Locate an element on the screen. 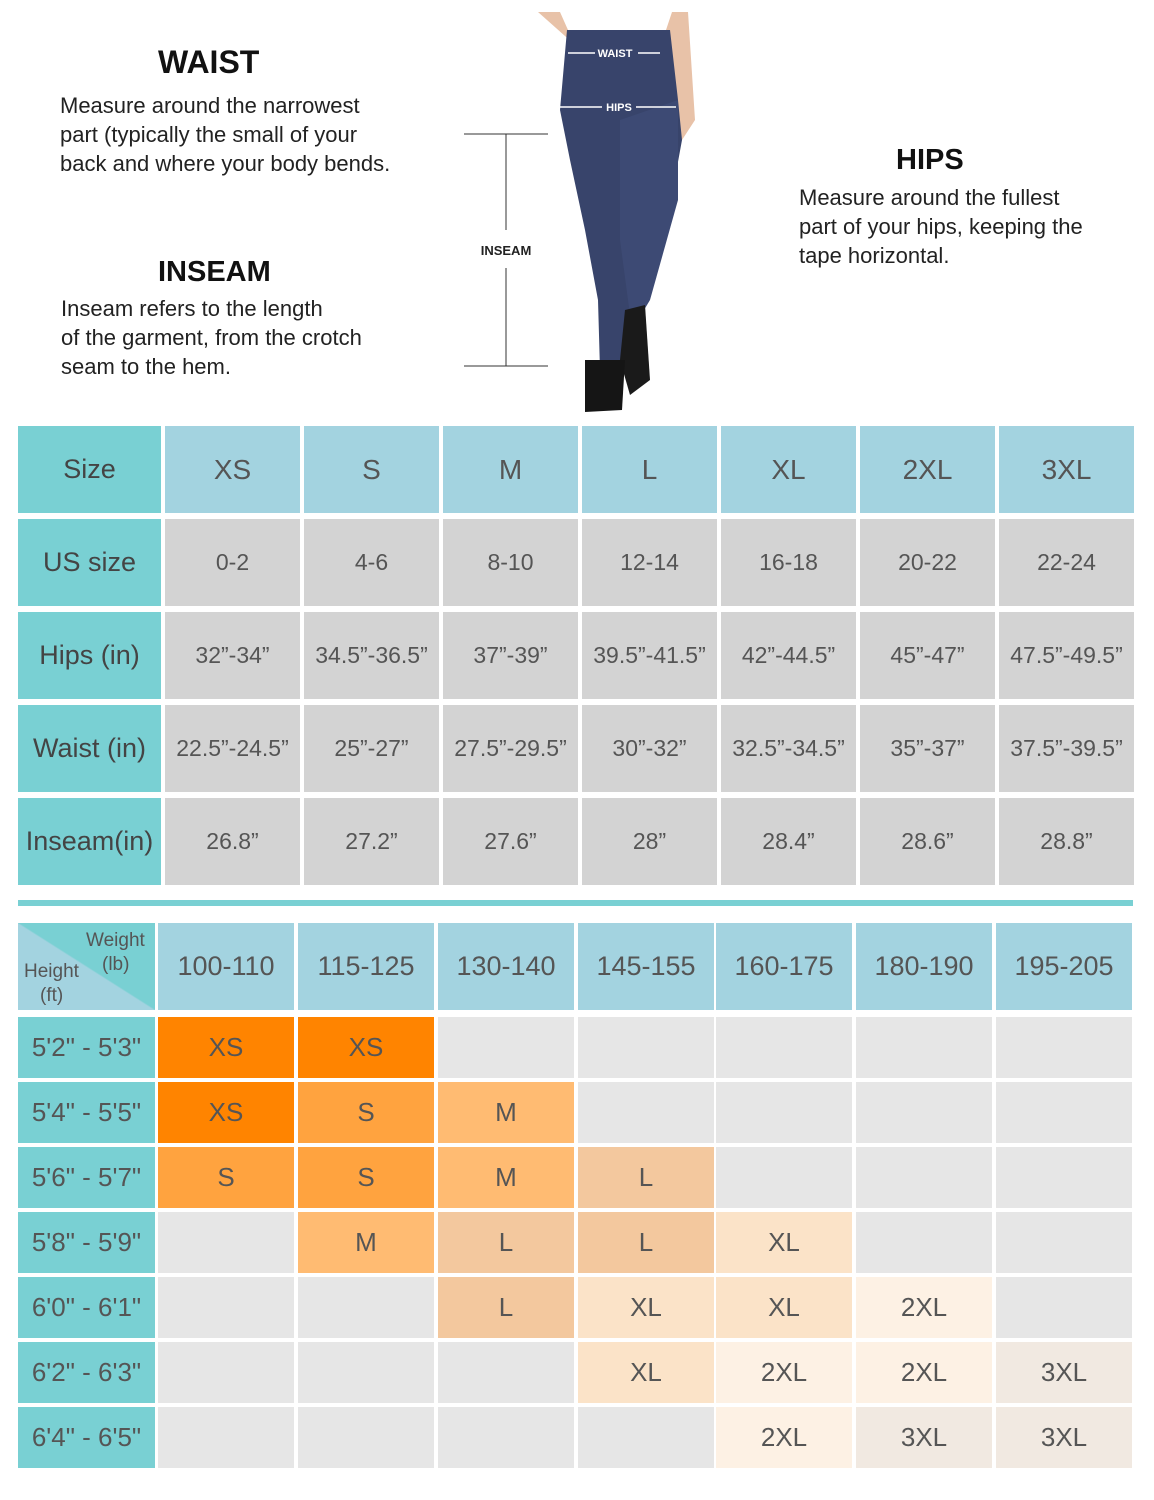 The image size is (1154, 1500). height-header: 6'0" - 6'1" is located at coordinates (86, 1307).